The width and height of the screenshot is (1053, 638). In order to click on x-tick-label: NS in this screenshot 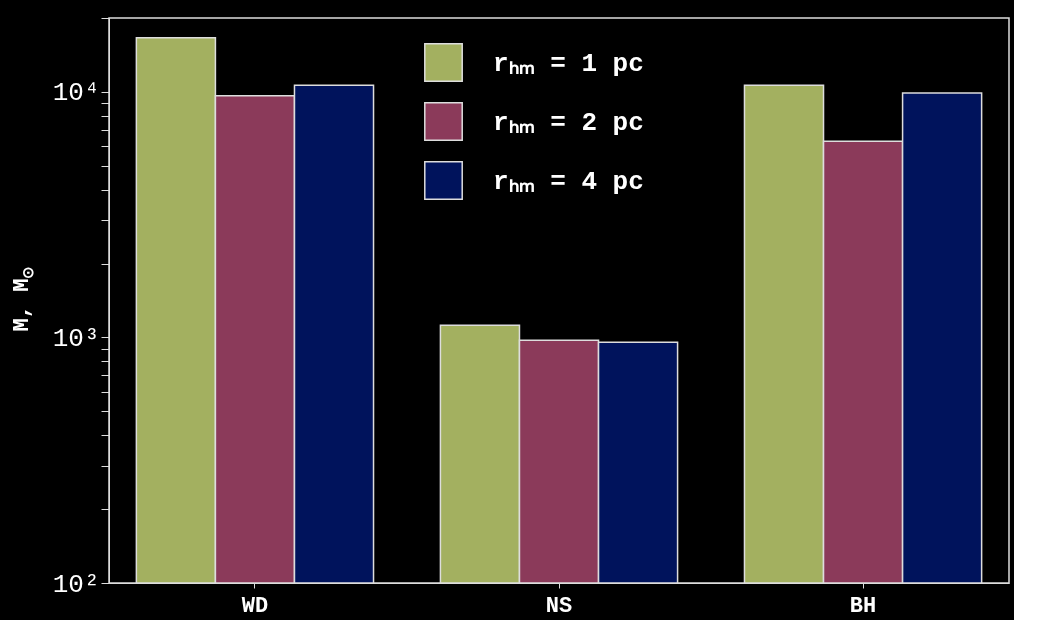, I will do `click(559, 606)`.